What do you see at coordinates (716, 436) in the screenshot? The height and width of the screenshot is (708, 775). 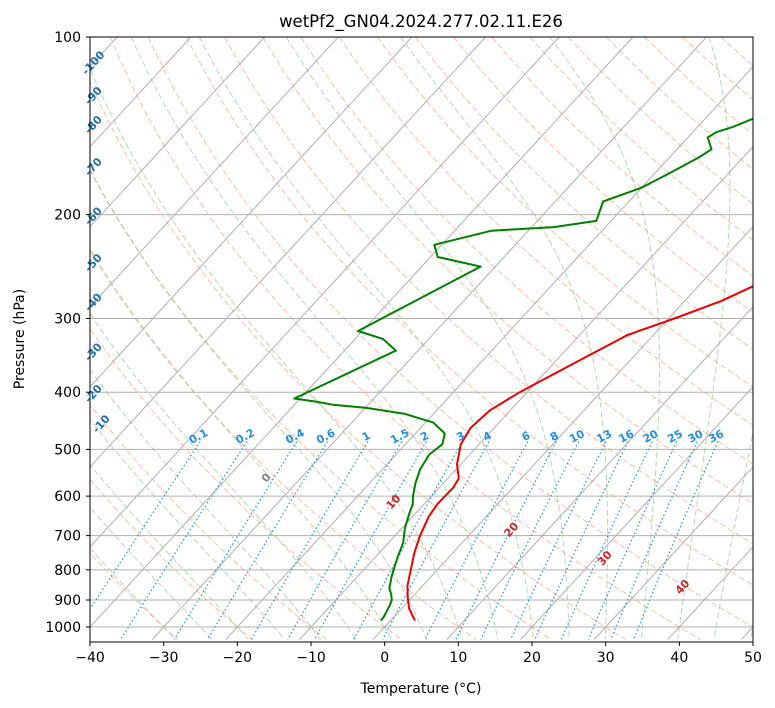 I see `mixing-ratio-label: 36` at bounding box center [716, 436].